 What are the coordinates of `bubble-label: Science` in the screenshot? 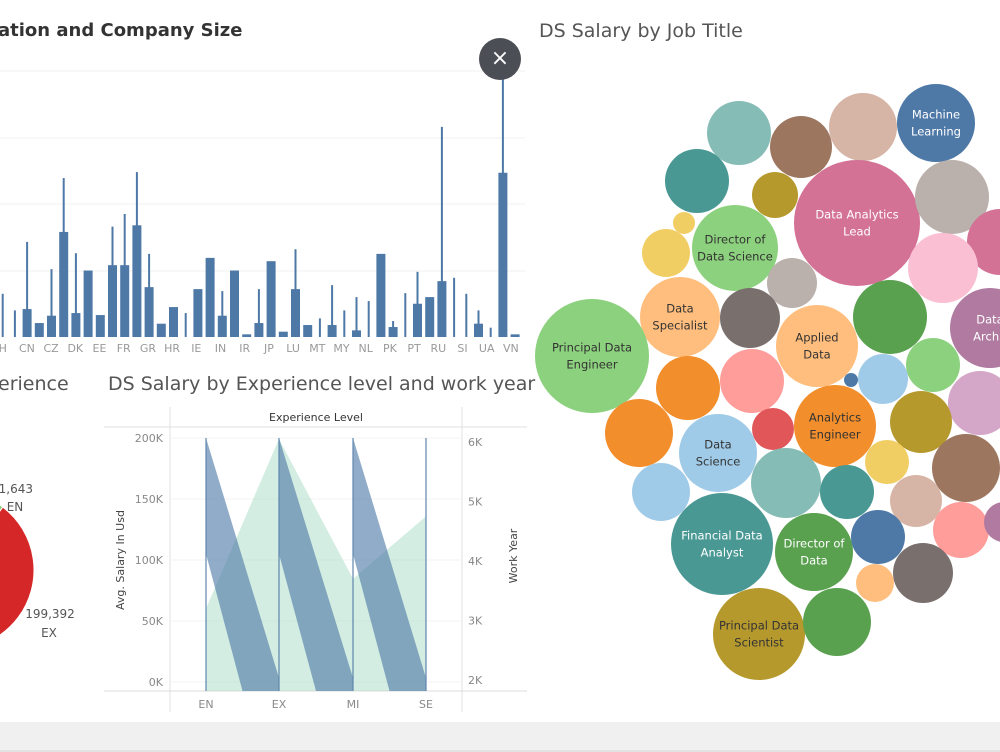 It's located at (718, 462).